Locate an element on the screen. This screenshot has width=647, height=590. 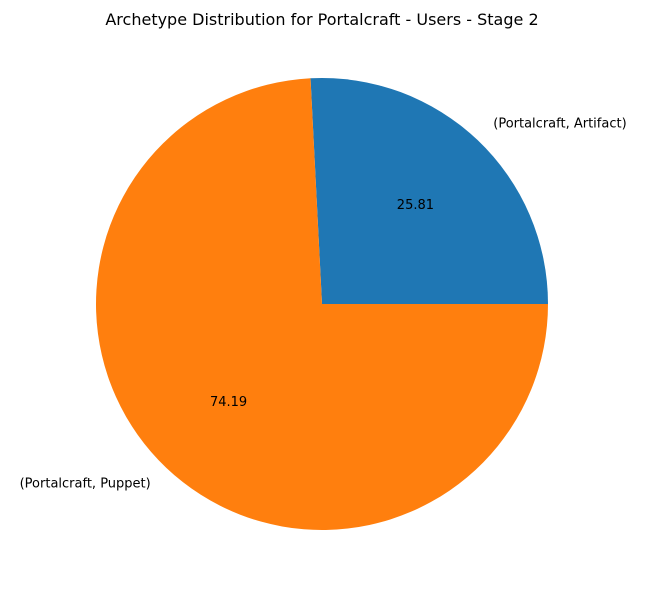
slice-value-label-1: 25.81 is located at coordinates (415, 205).